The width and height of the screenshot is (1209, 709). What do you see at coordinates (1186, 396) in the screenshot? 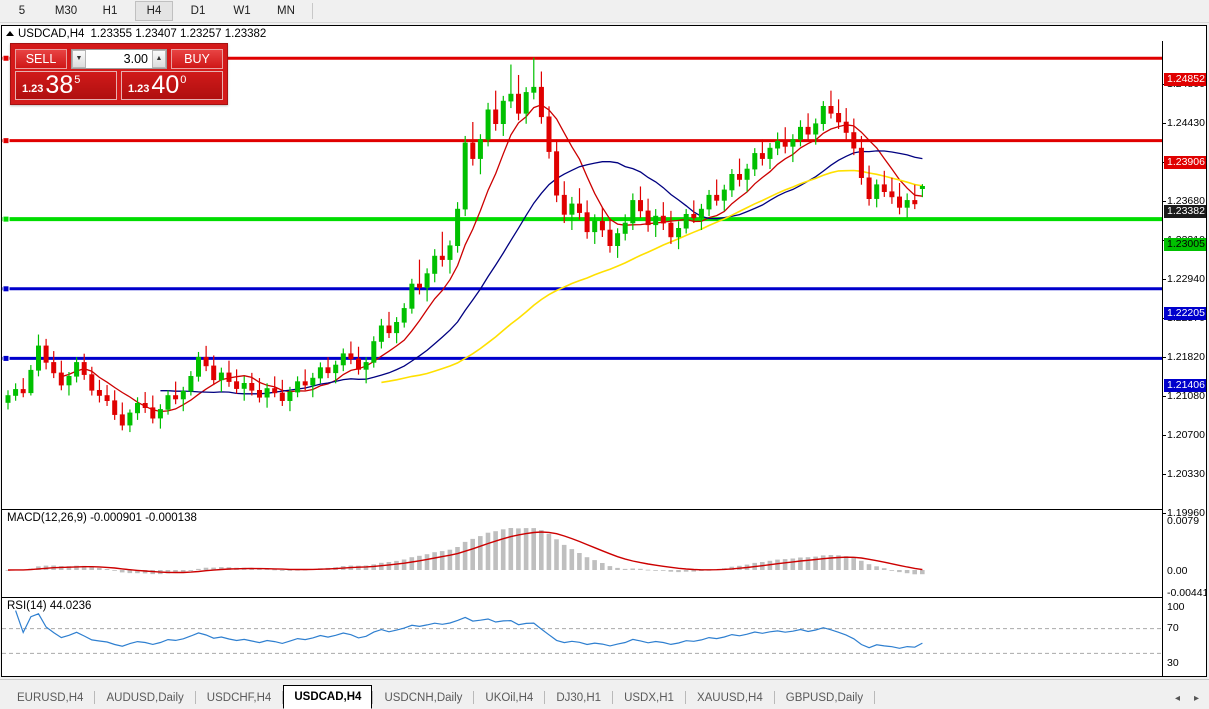
I see `price-tick-label: 1.21080` at bounding box center [1186, 396].